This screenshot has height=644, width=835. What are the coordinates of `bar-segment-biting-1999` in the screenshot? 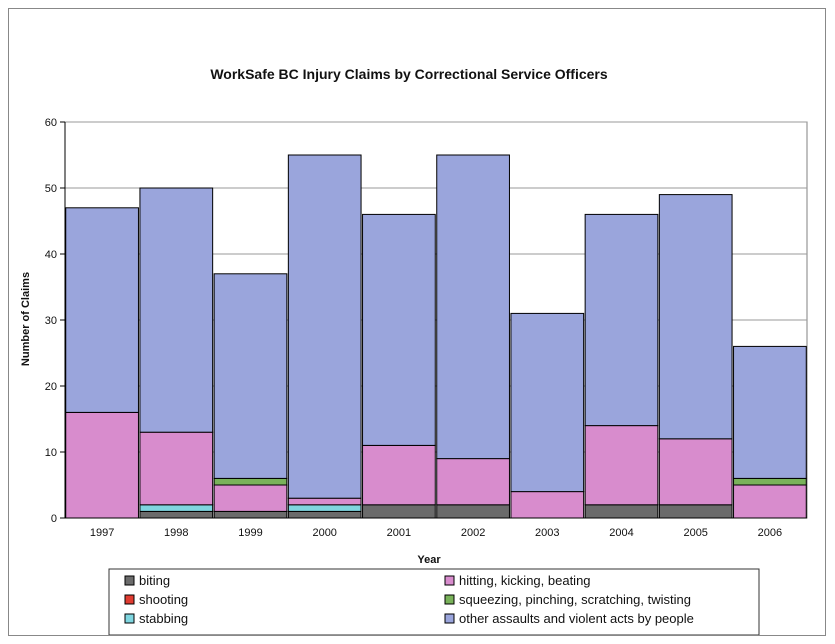 It's located at (250, 514).